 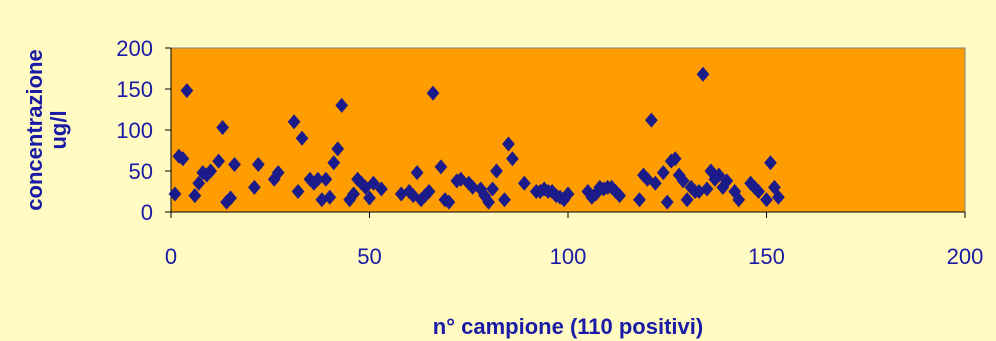 What do you see at coordinates (369, 256) in the screenshot?
I see `x-tick-label: 50` at bounding box center [369, 256].